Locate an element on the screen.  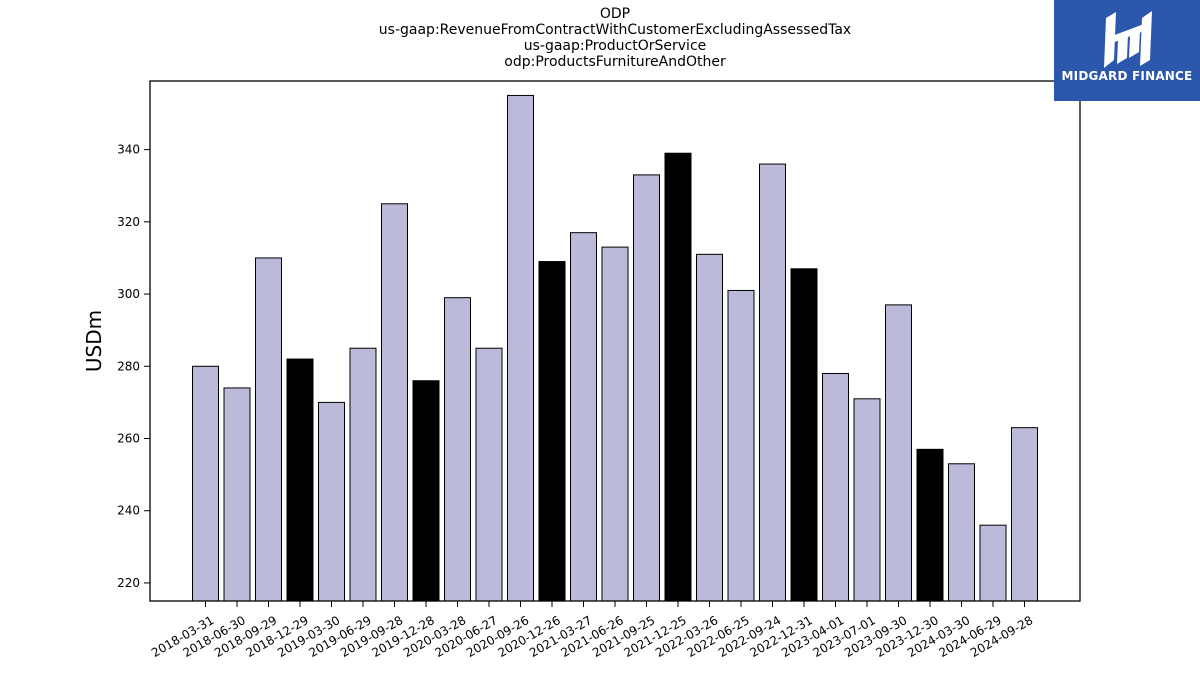
y-tick-label: 300 is located at coordinates (128, 294).